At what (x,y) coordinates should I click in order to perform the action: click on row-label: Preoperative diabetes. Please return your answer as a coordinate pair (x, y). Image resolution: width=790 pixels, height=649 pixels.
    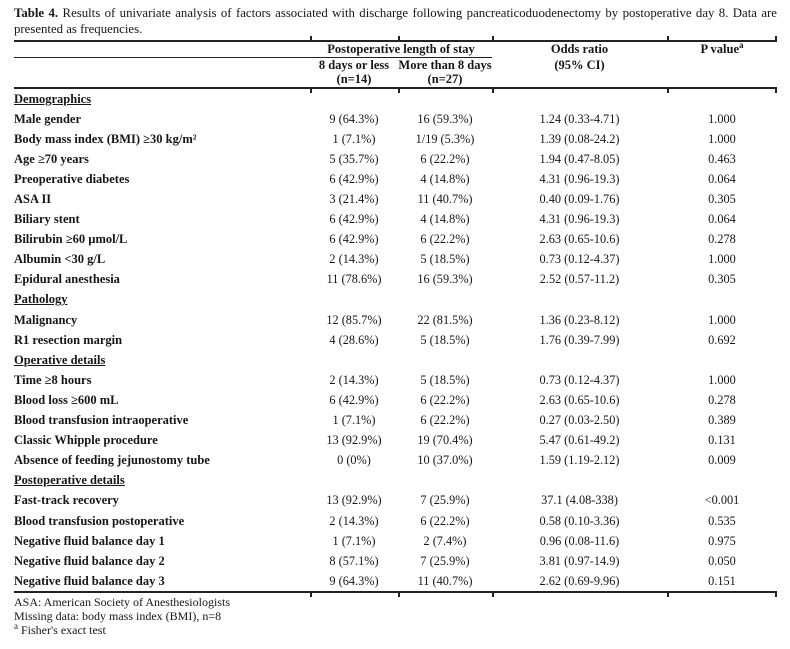
    Looking at the image, I should click on (72, 178).